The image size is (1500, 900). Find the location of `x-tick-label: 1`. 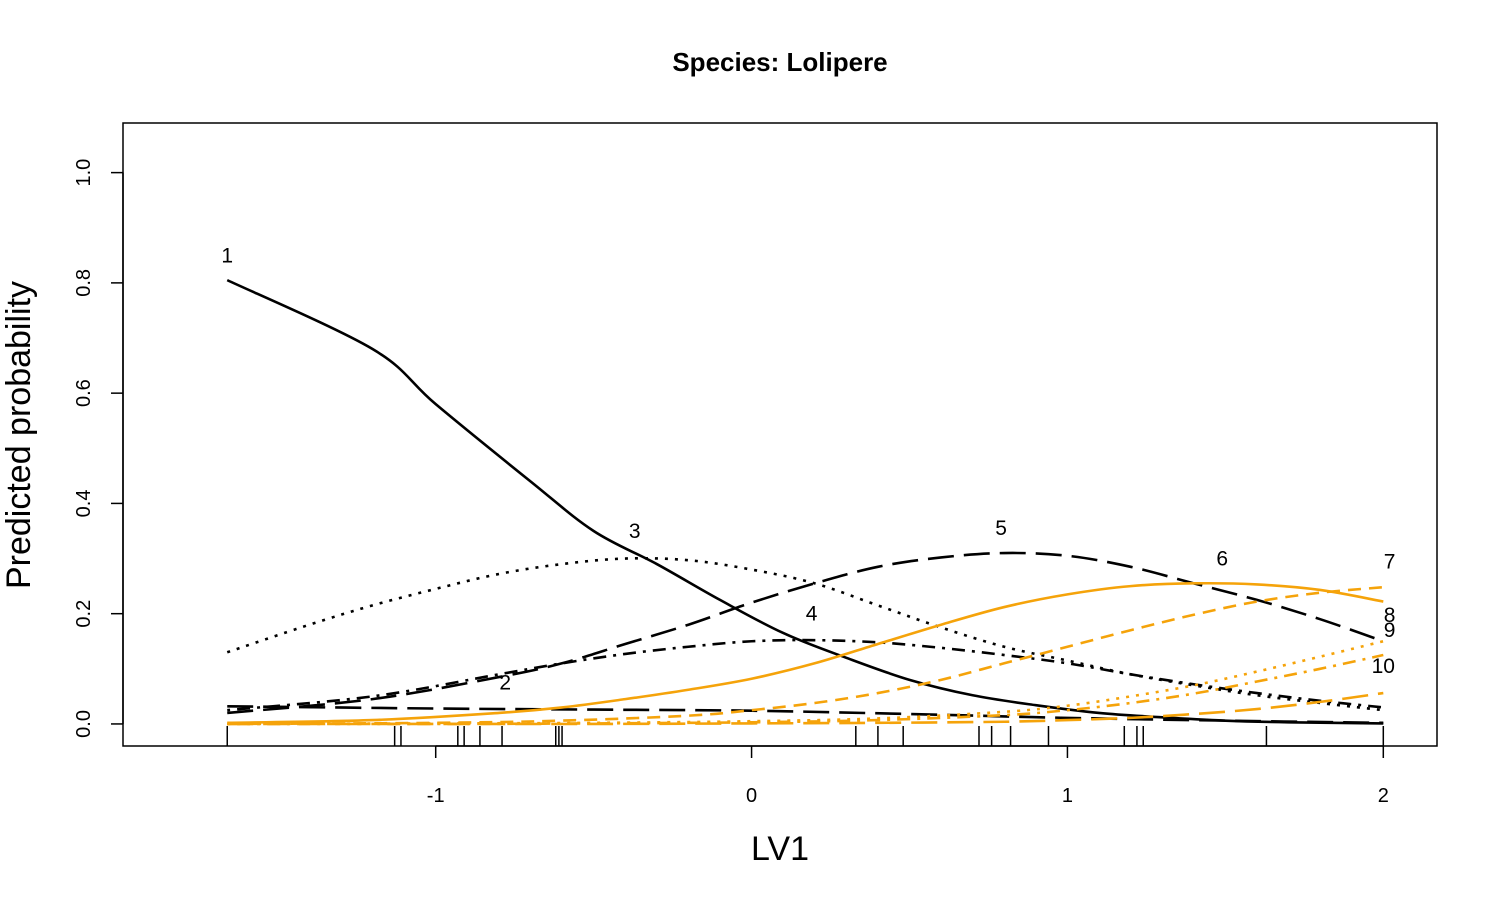

x-tick-label: 1 is located at coordinates (1067, 796).